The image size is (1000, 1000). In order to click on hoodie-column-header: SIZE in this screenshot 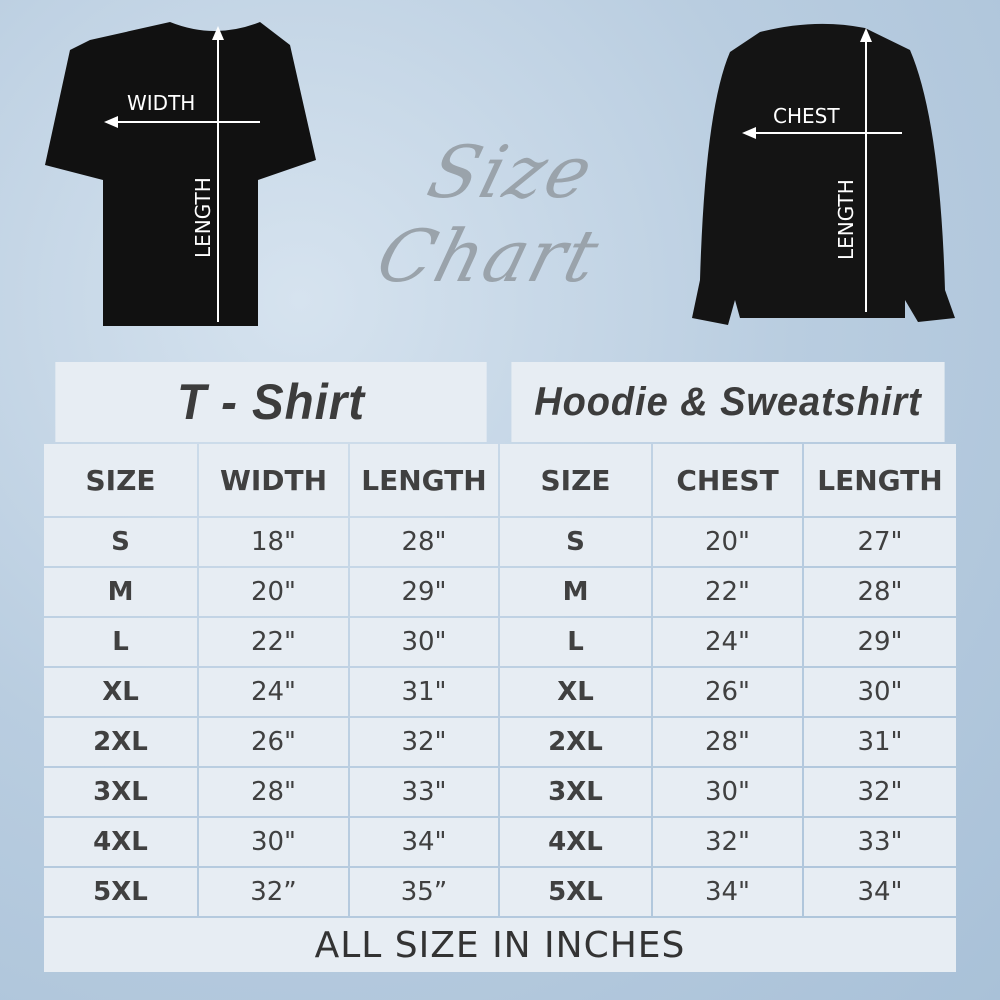, I will do `click(575, 480)`.